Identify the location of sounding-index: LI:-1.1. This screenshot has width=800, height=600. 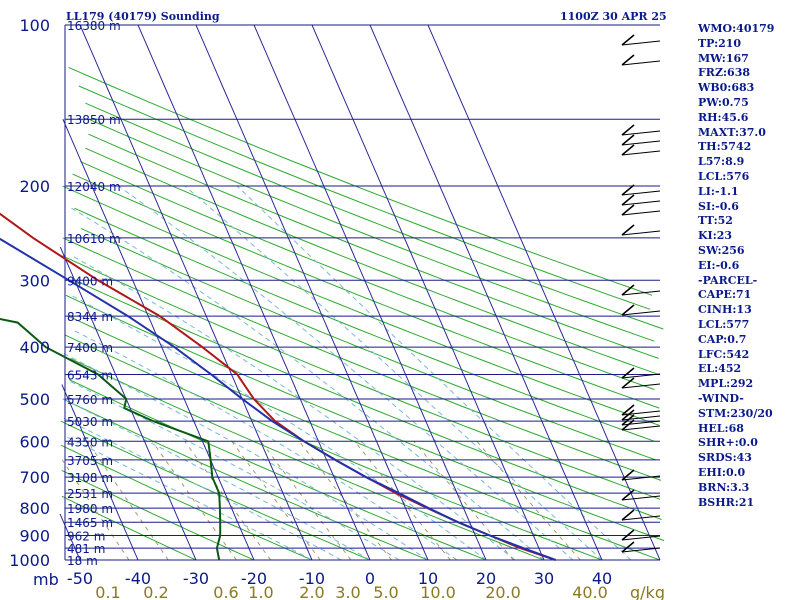
(718, 191).